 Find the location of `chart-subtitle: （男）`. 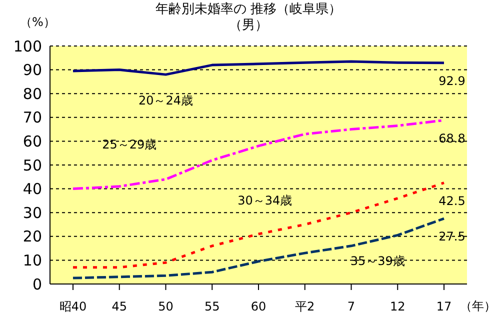

chart-subtitle: （男） is located at coordinates (248, 25).